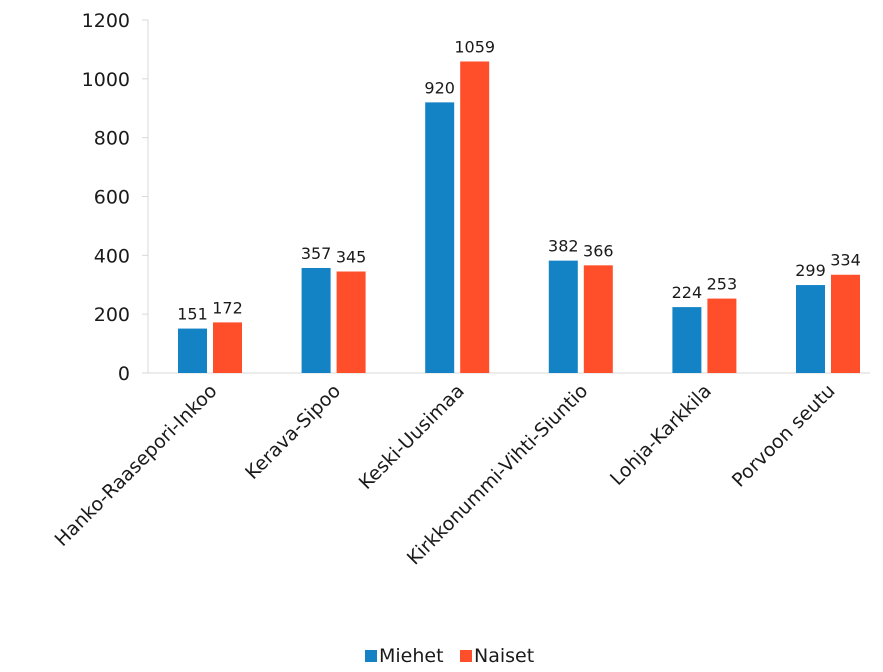  I want to click on legend-label: Miehet, so click(411, 656).